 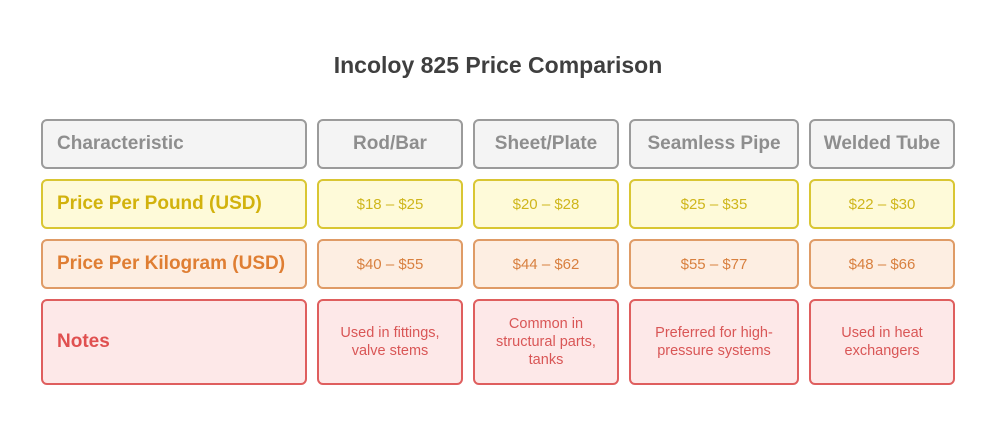 I want to click on header-sheet-plate: Sheet/Plate, so click(x=546, y=144).